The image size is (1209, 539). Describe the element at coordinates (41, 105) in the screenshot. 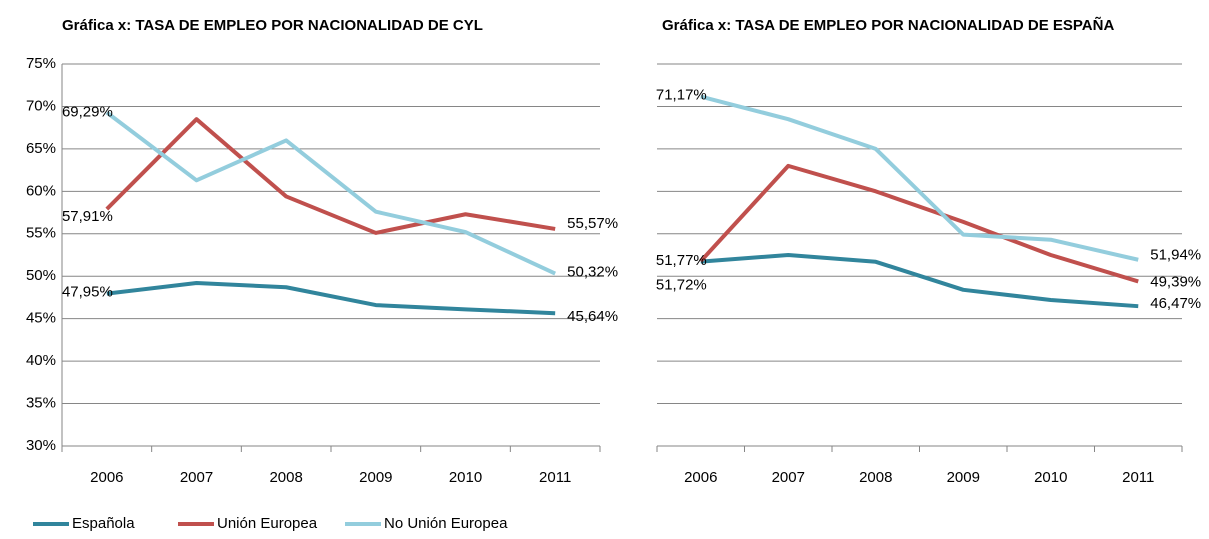

I see `y-tick-label: 70%` at that location.